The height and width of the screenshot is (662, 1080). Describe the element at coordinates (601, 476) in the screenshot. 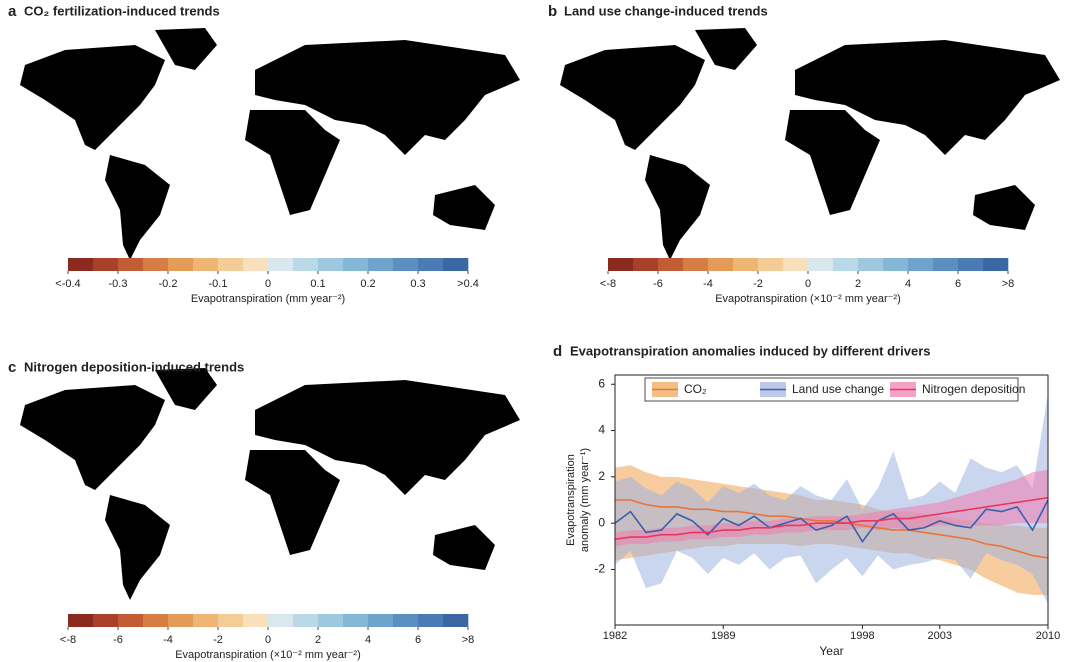

I see `y-tick-label: 2` at that location.